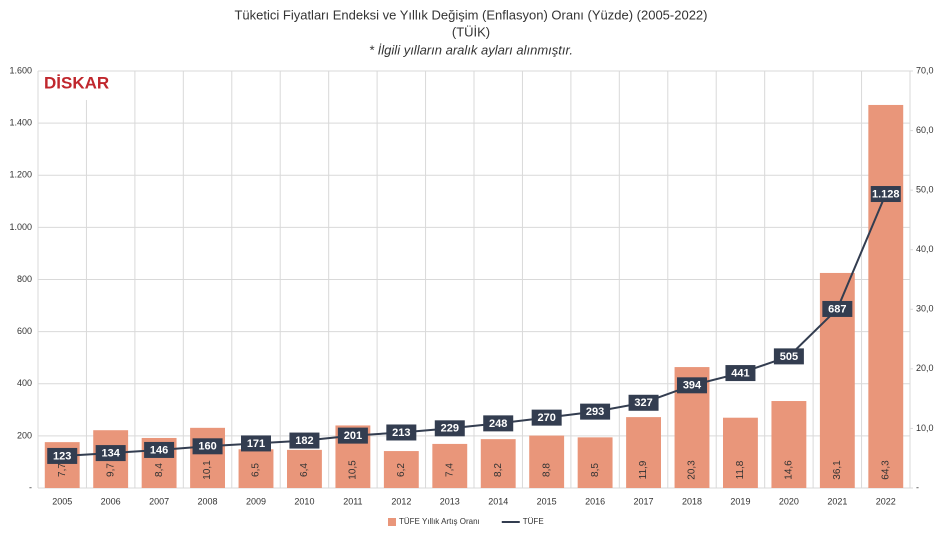  Describe the element at coordinates (471, 31) in the screenshot. I see `chart-subtitle: (TÜİK)` at that location.